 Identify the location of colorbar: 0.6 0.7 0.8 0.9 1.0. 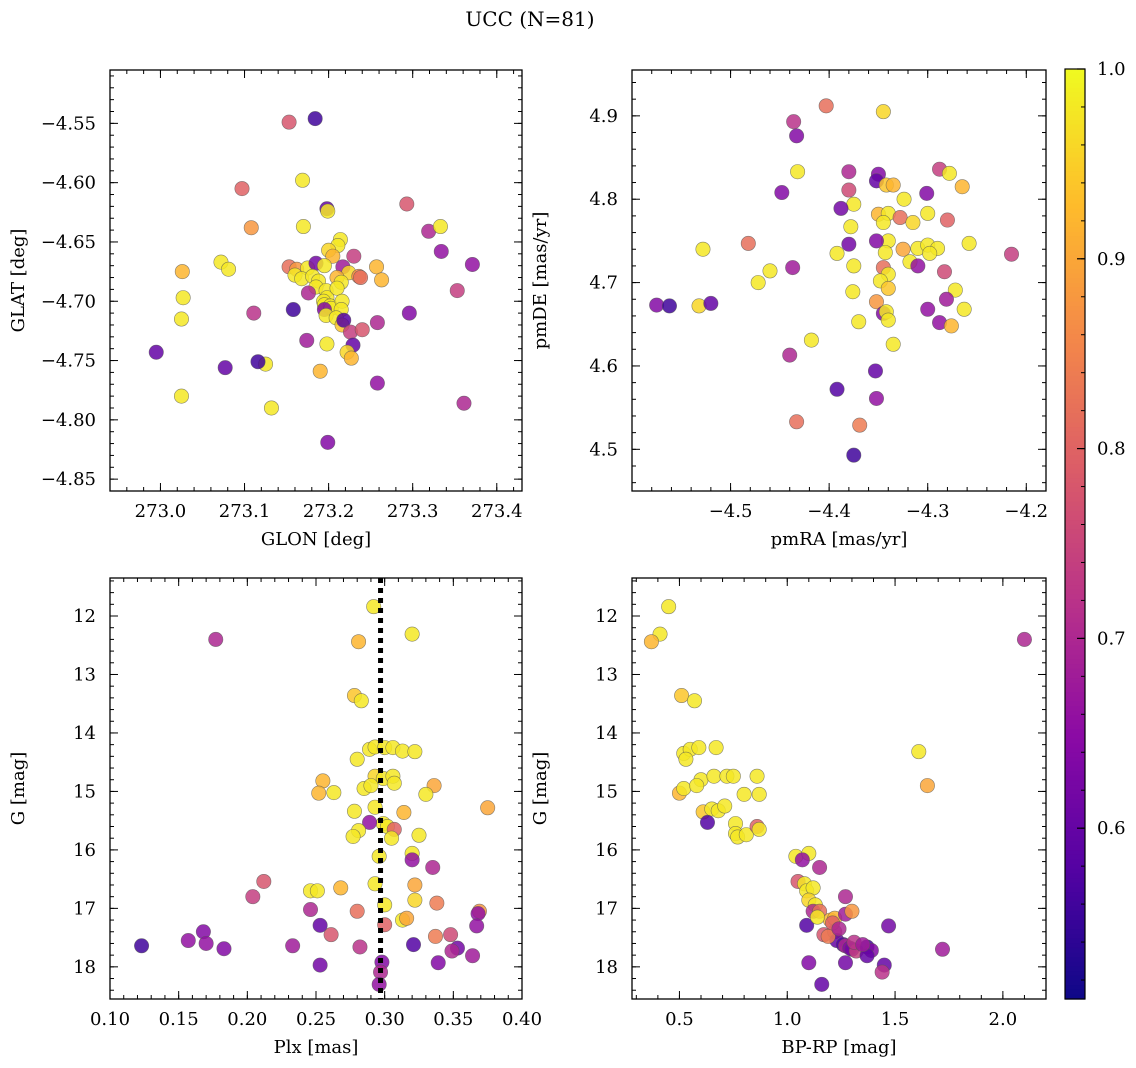
(1095, 529).